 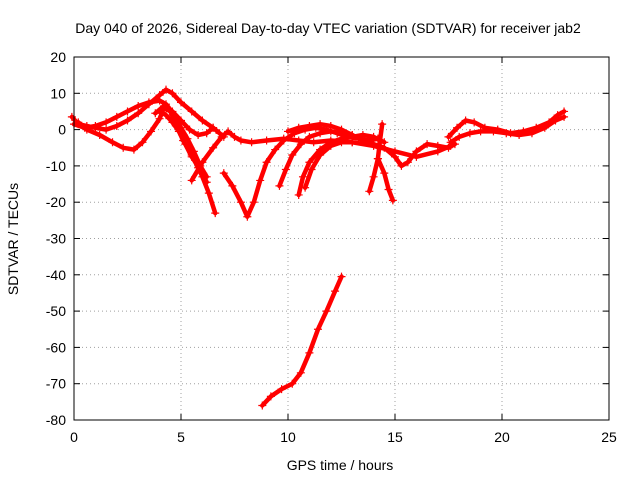 What do you see at coordinates (58, 93) in the screenshot?
I see `y-tick-label: 10` at bounding box center [58, 93].